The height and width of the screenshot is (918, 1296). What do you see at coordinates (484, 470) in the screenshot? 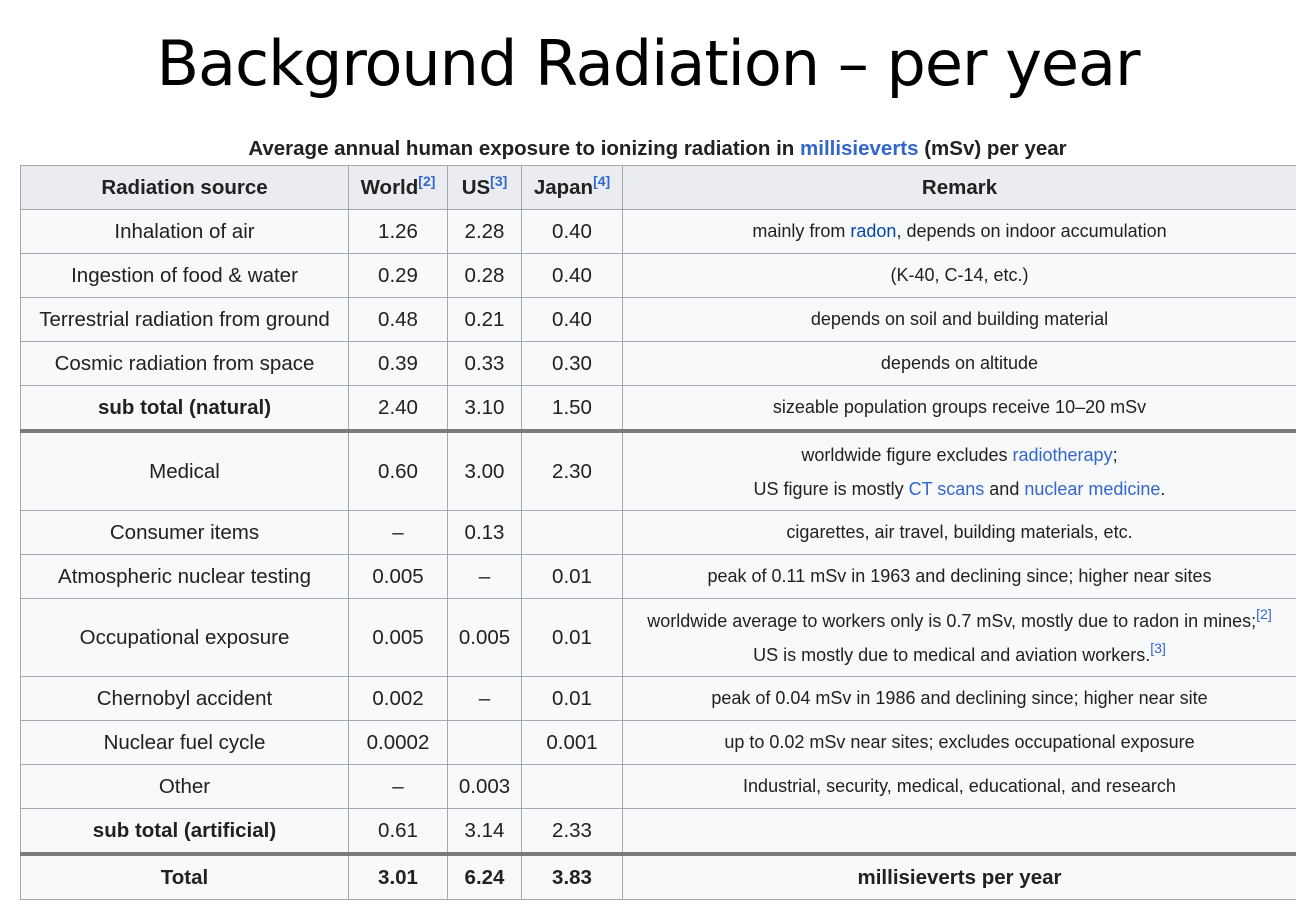
I see `cell-us: 3.00` at bounding box center [484, 470].